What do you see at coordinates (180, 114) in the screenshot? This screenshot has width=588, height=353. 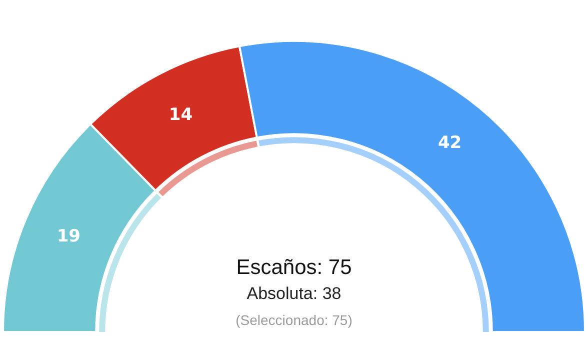 I see `data-label: 14` at bounding box center [180, 114].